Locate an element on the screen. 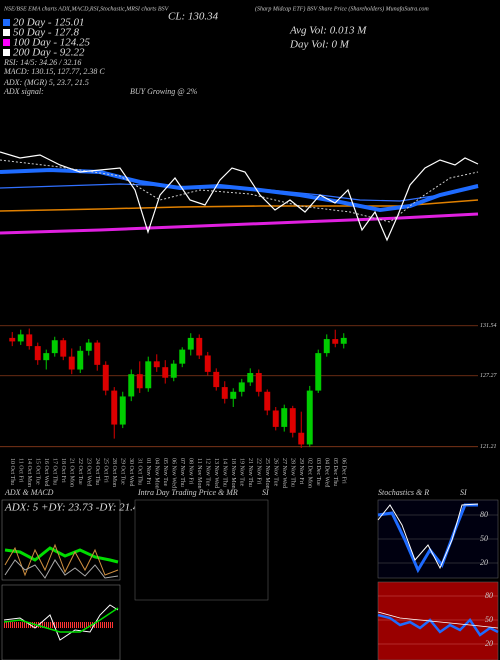  stoch-d is located at coordinates (428, 536).